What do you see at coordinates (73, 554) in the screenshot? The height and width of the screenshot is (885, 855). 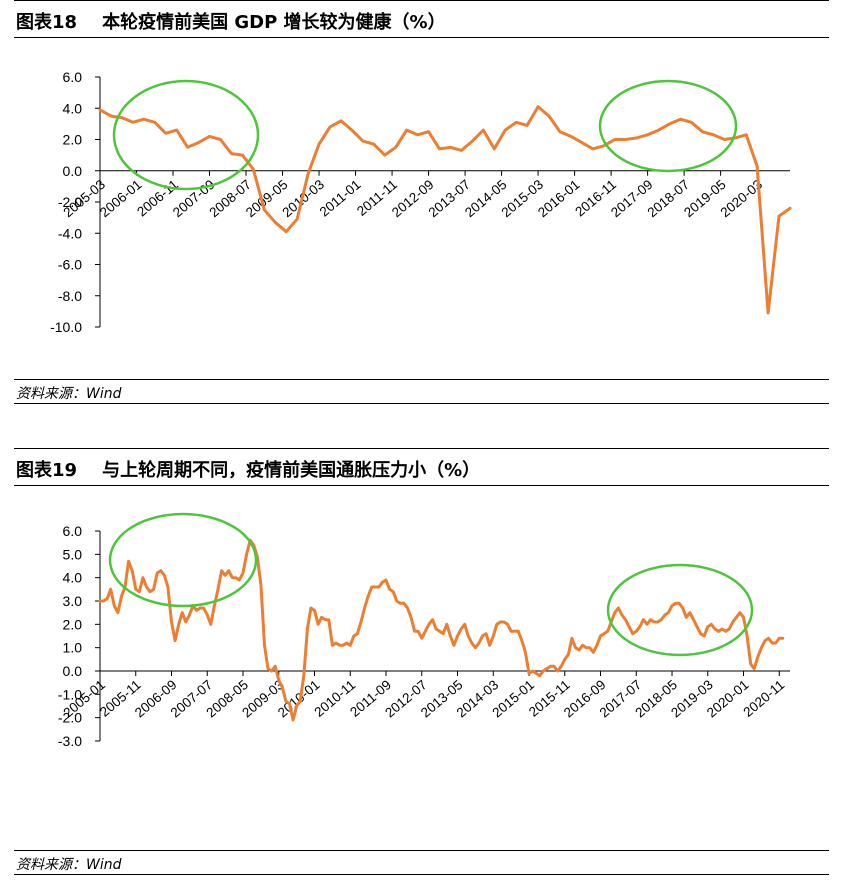 I see `y-tick-label: 5.0` at bounding box center [73, 554].